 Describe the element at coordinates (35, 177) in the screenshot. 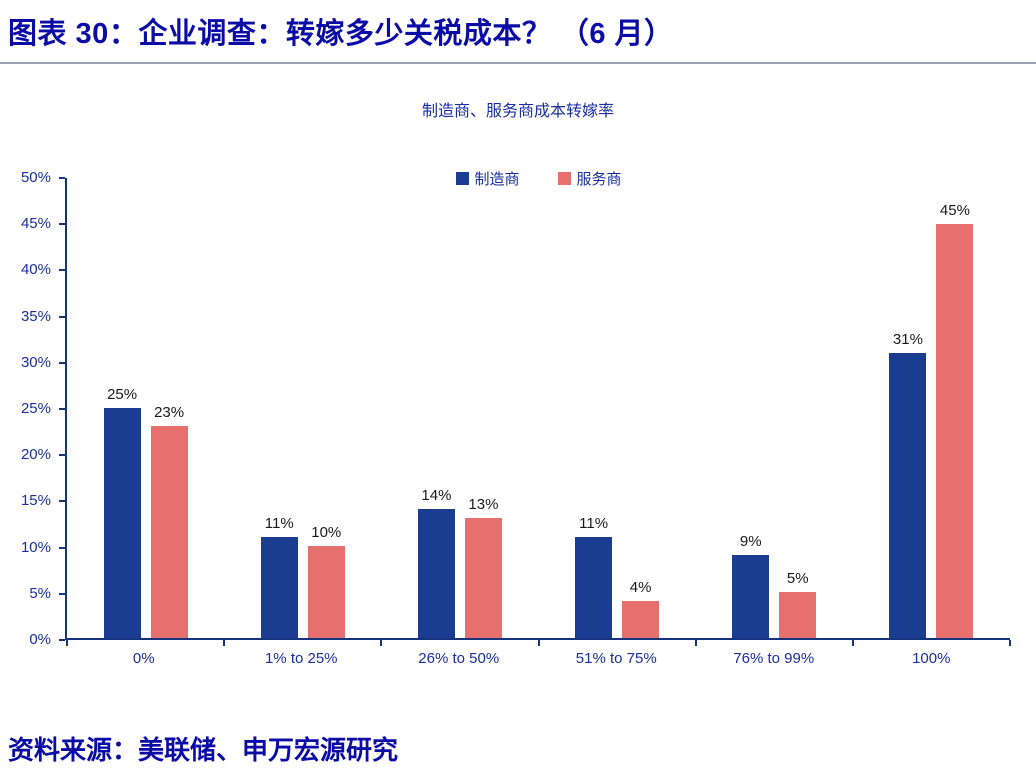

I see `y-tick-label: 50%` at that location.